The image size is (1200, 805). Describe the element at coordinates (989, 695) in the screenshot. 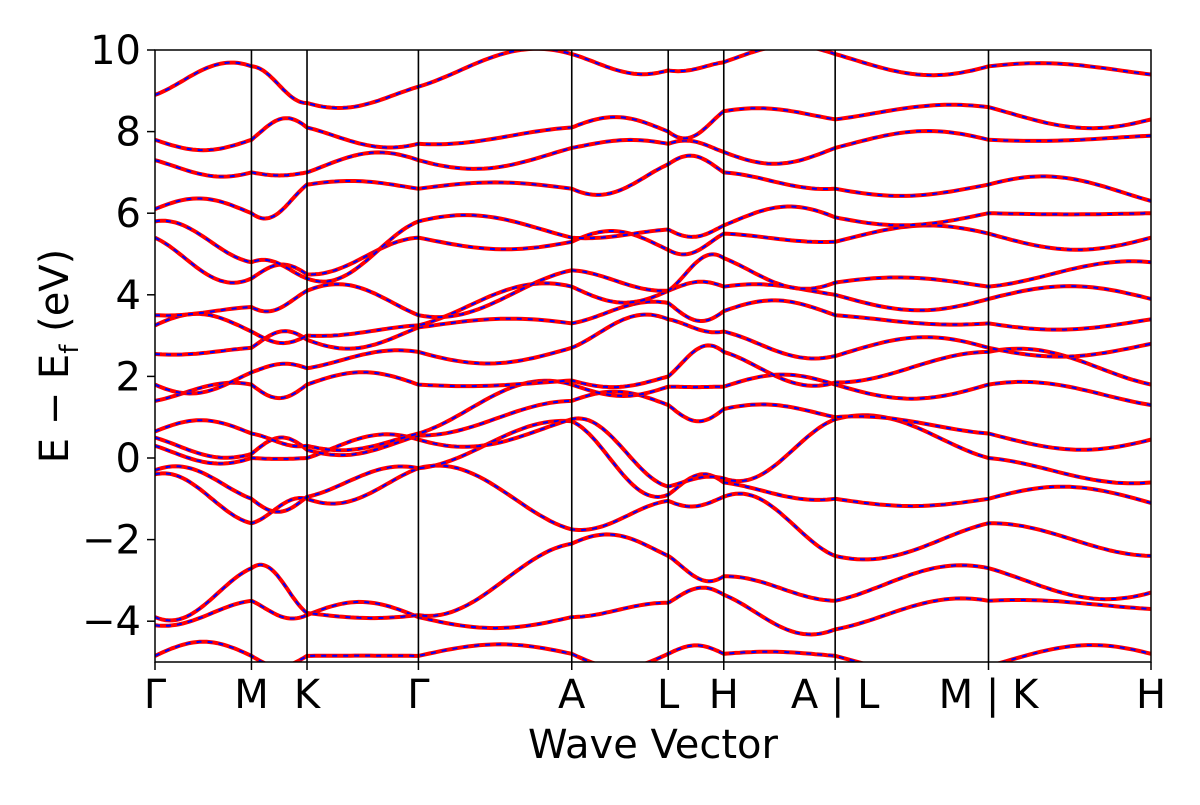

I see `x-tick-label: M | K` at that location.